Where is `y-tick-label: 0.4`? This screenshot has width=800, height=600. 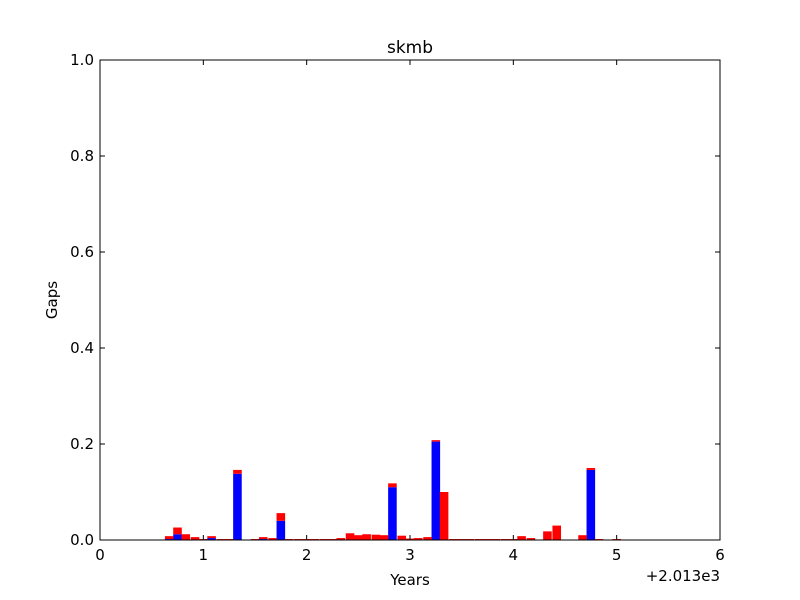
y-tick-label: 0.4 is located at coordinates (82, 348).